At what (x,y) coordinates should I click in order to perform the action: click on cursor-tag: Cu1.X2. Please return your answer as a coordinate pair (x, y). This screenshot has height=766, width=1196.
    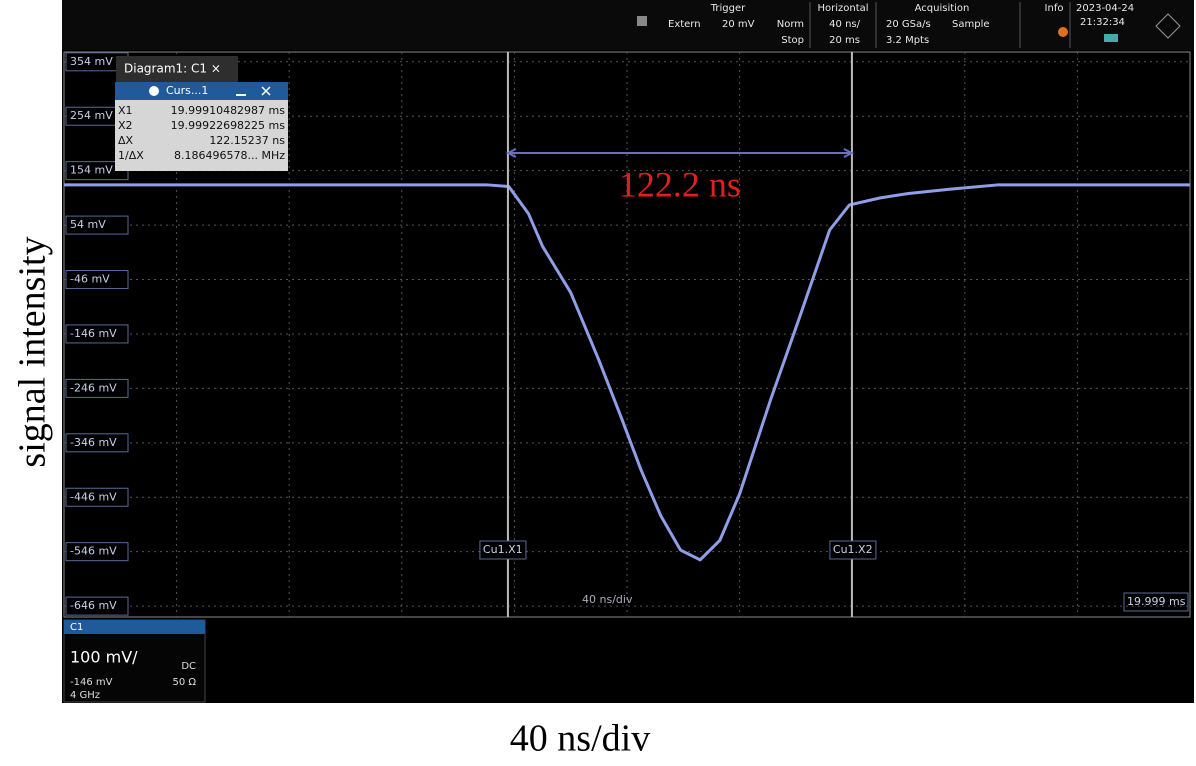
    Looking at the image, I should click on (853, 549).